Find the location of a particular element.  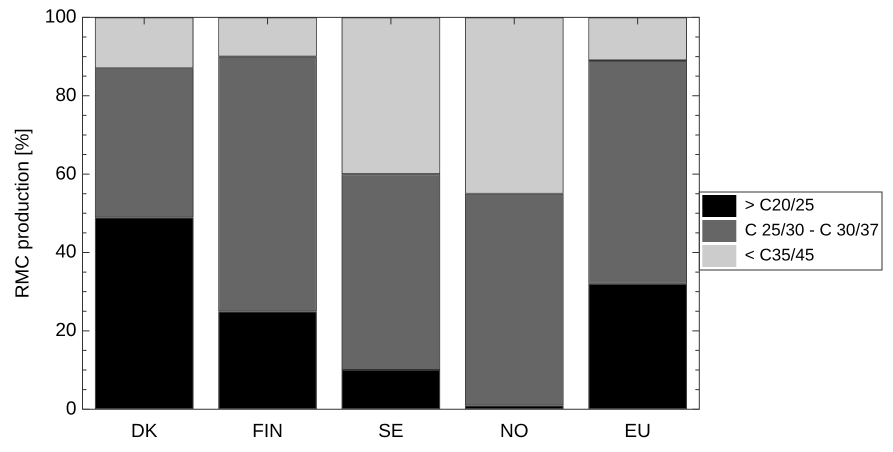

legend-label: < C35/45 is located at coordinates (779, 255).